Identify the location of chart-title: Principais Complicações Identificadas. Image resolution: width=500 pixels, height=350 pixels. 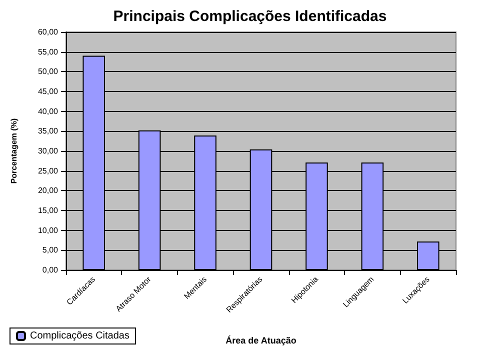
(250, 16).